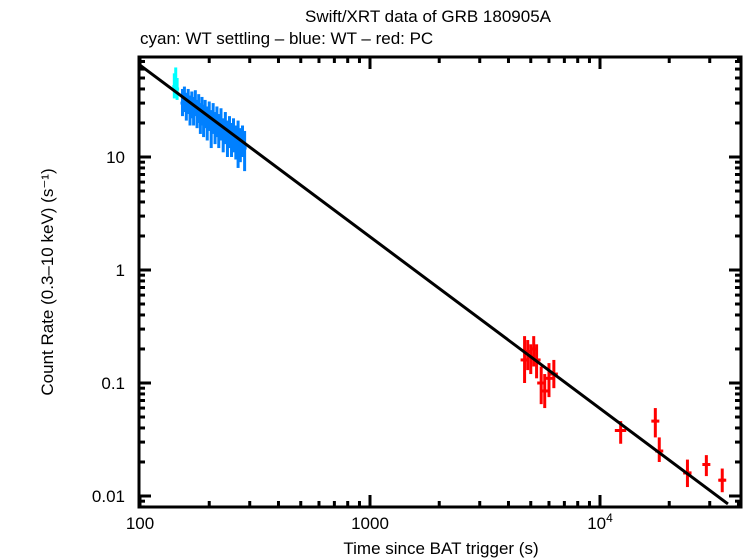 This screenshot has width=746, height=558. Describe the element at coordinates (140, 523) in the screenshot. I see `x-tick-label: 100` at that location.